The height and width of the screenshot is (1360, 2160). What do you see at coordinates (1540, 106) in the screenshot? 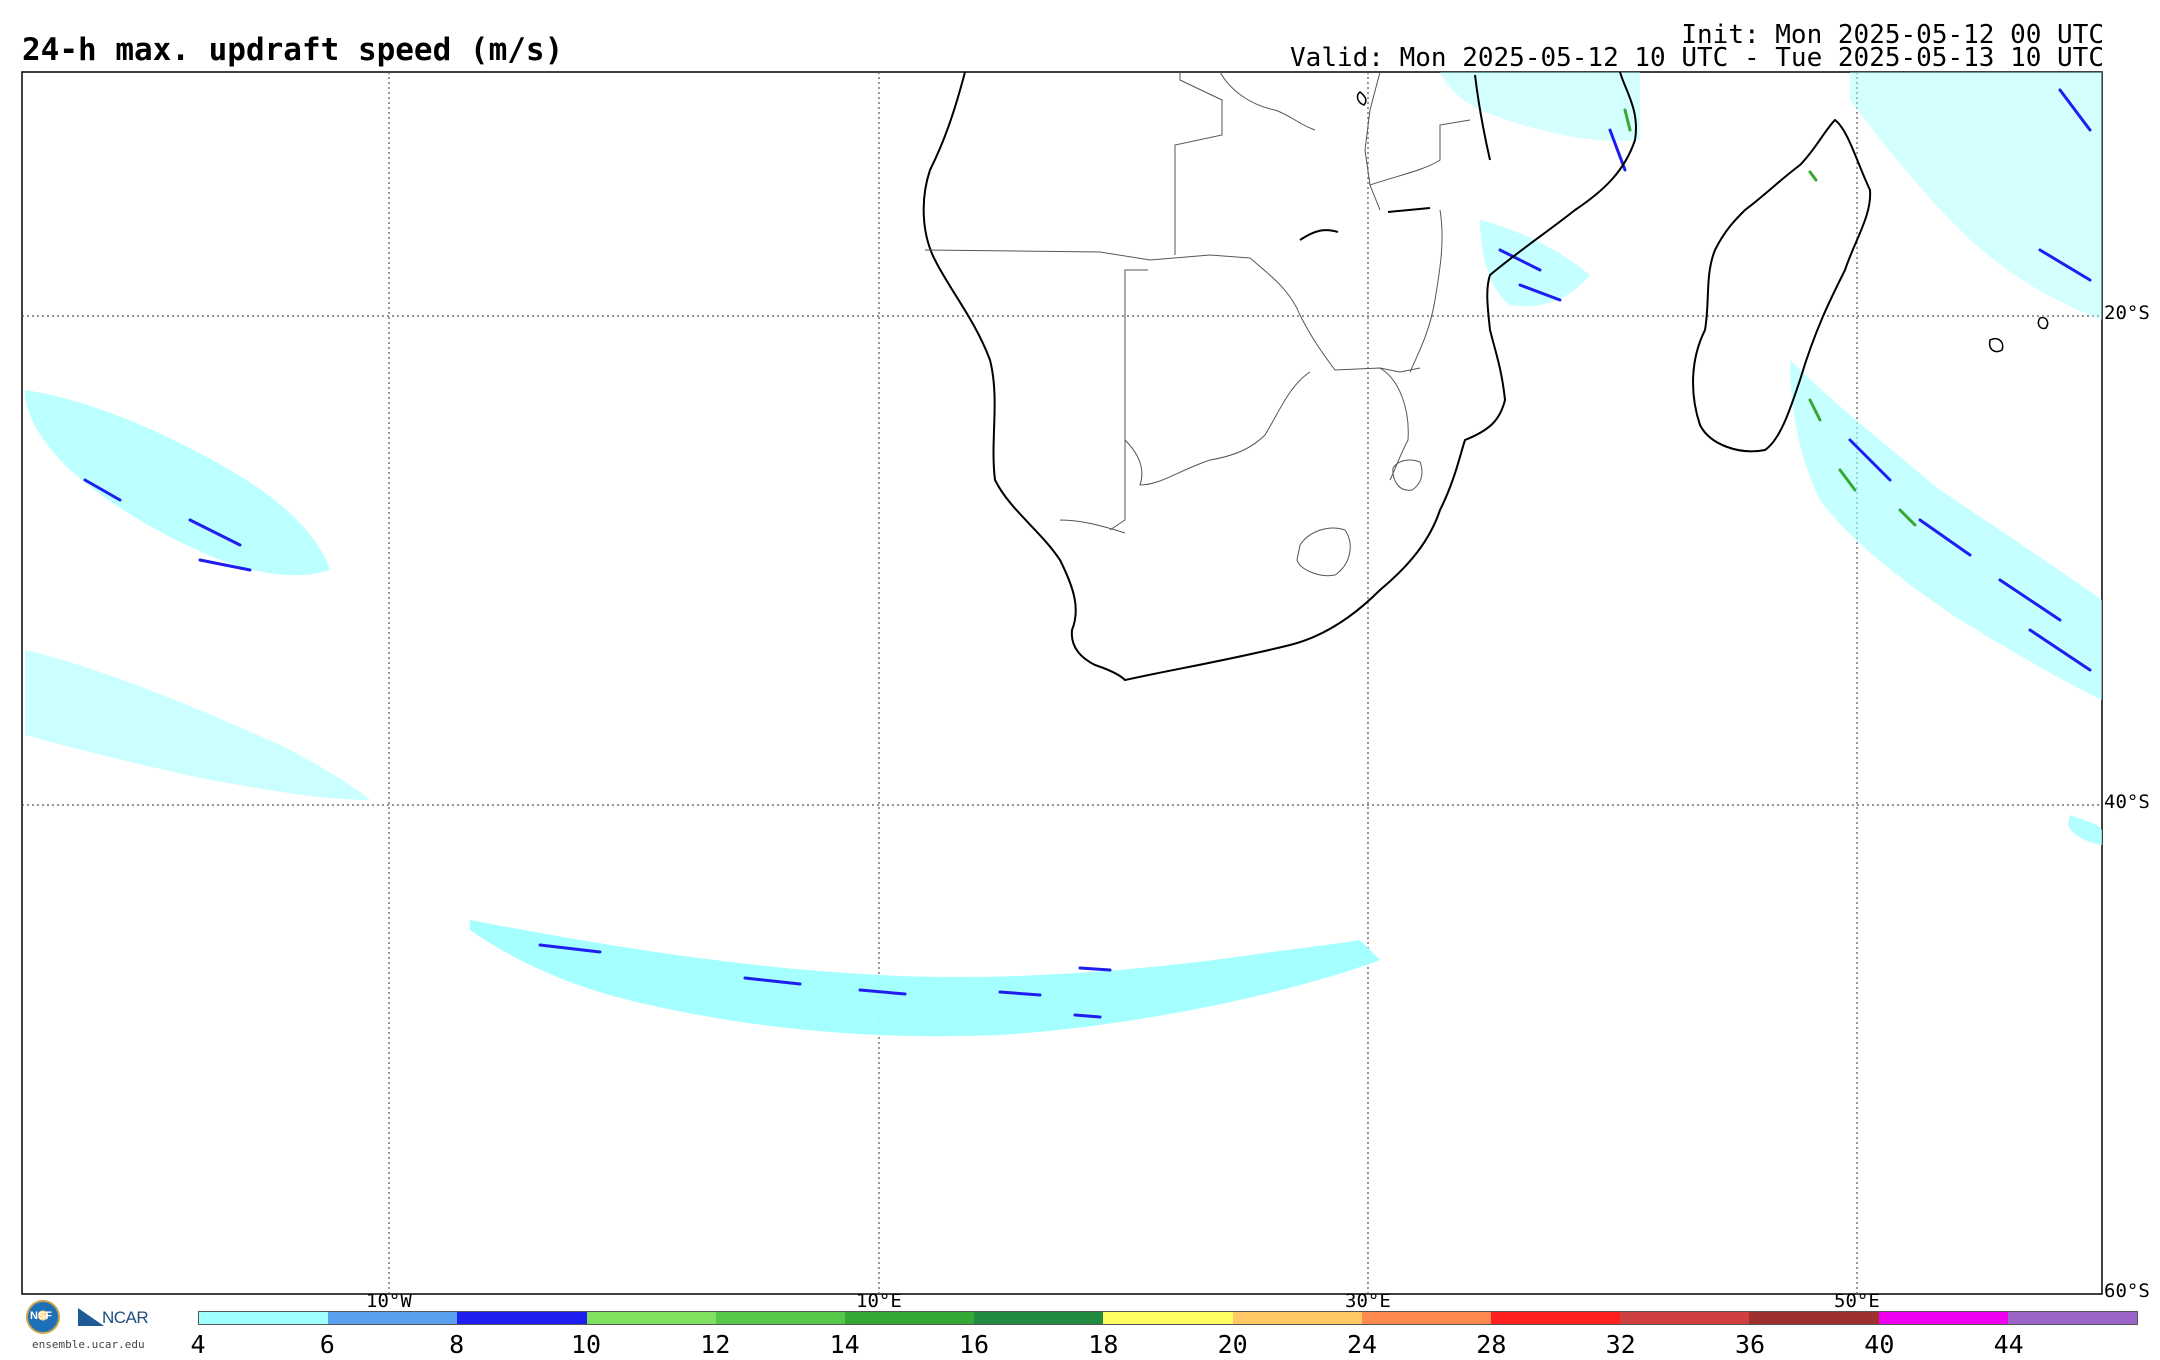
I see `east-africa-cluster` at bounding box center [1540, 106].